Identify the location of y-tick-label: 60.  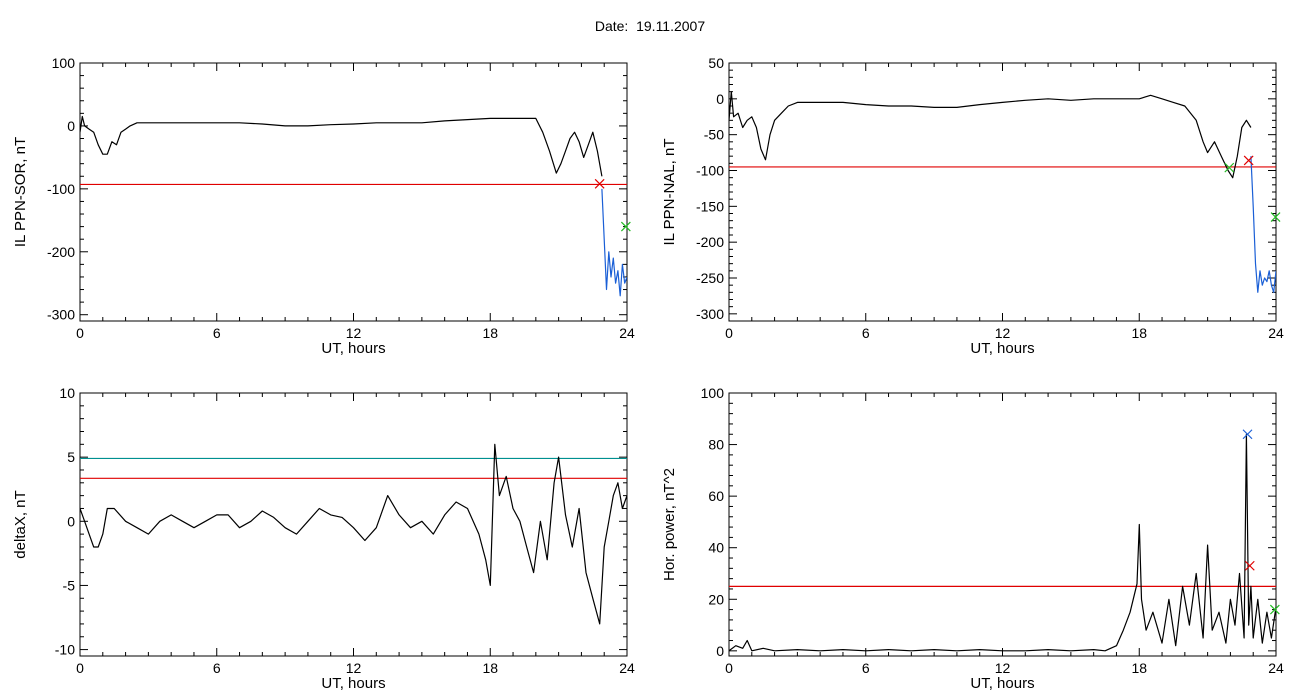
(716, 496).